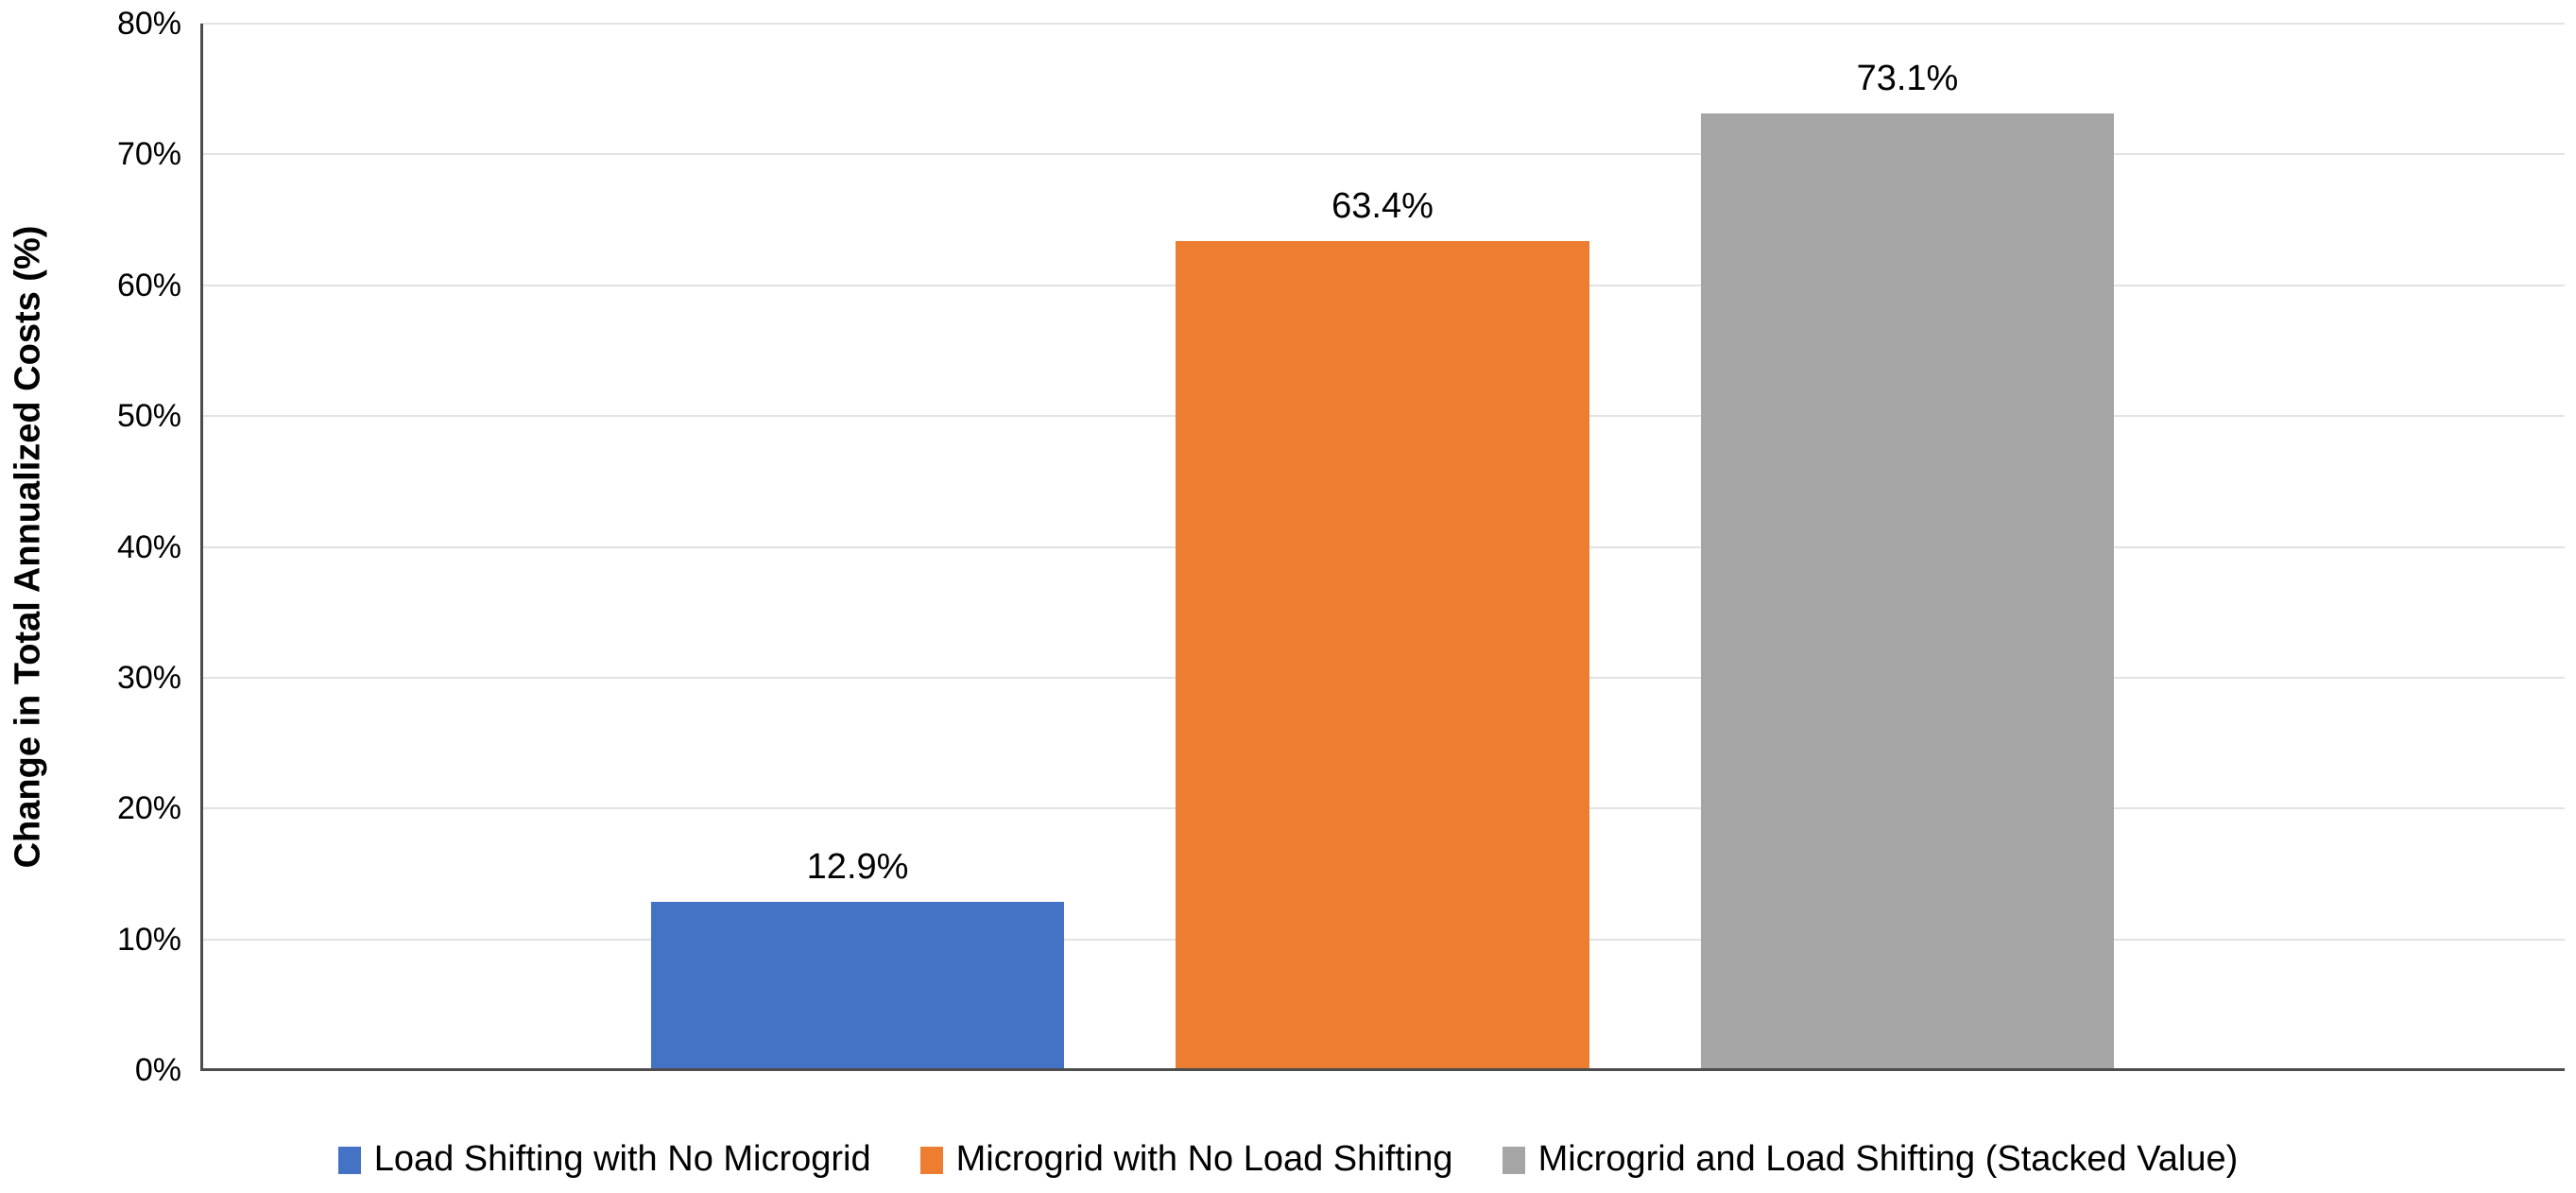  What do you see at coordinates (157, 1070) in the screenshot?
I see `y-tick-label: 0%` at bounding box center [157, 1070].